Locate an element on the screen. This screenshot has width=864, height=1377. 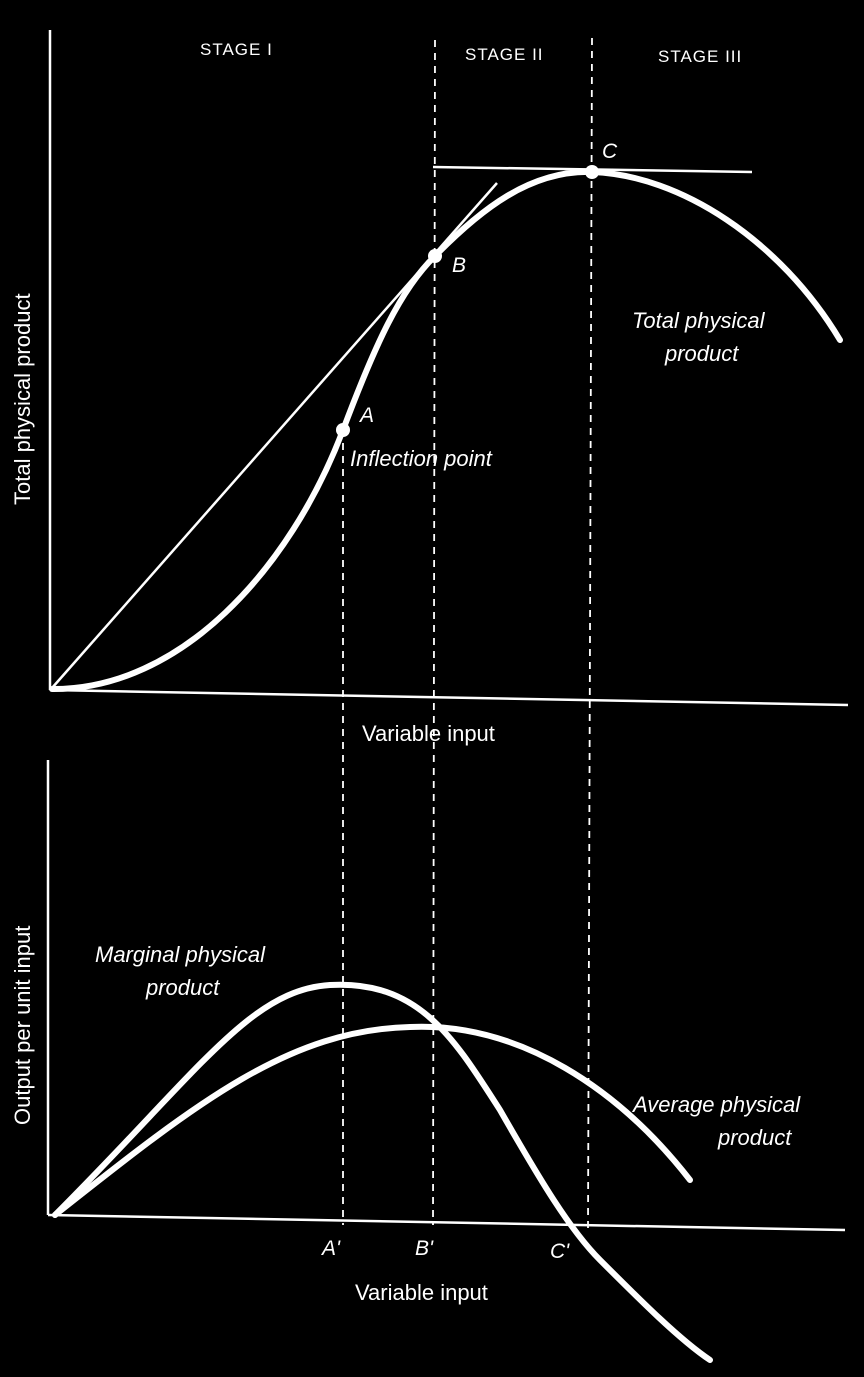
bottom-x-axis is located at coordinates (446, 1222).